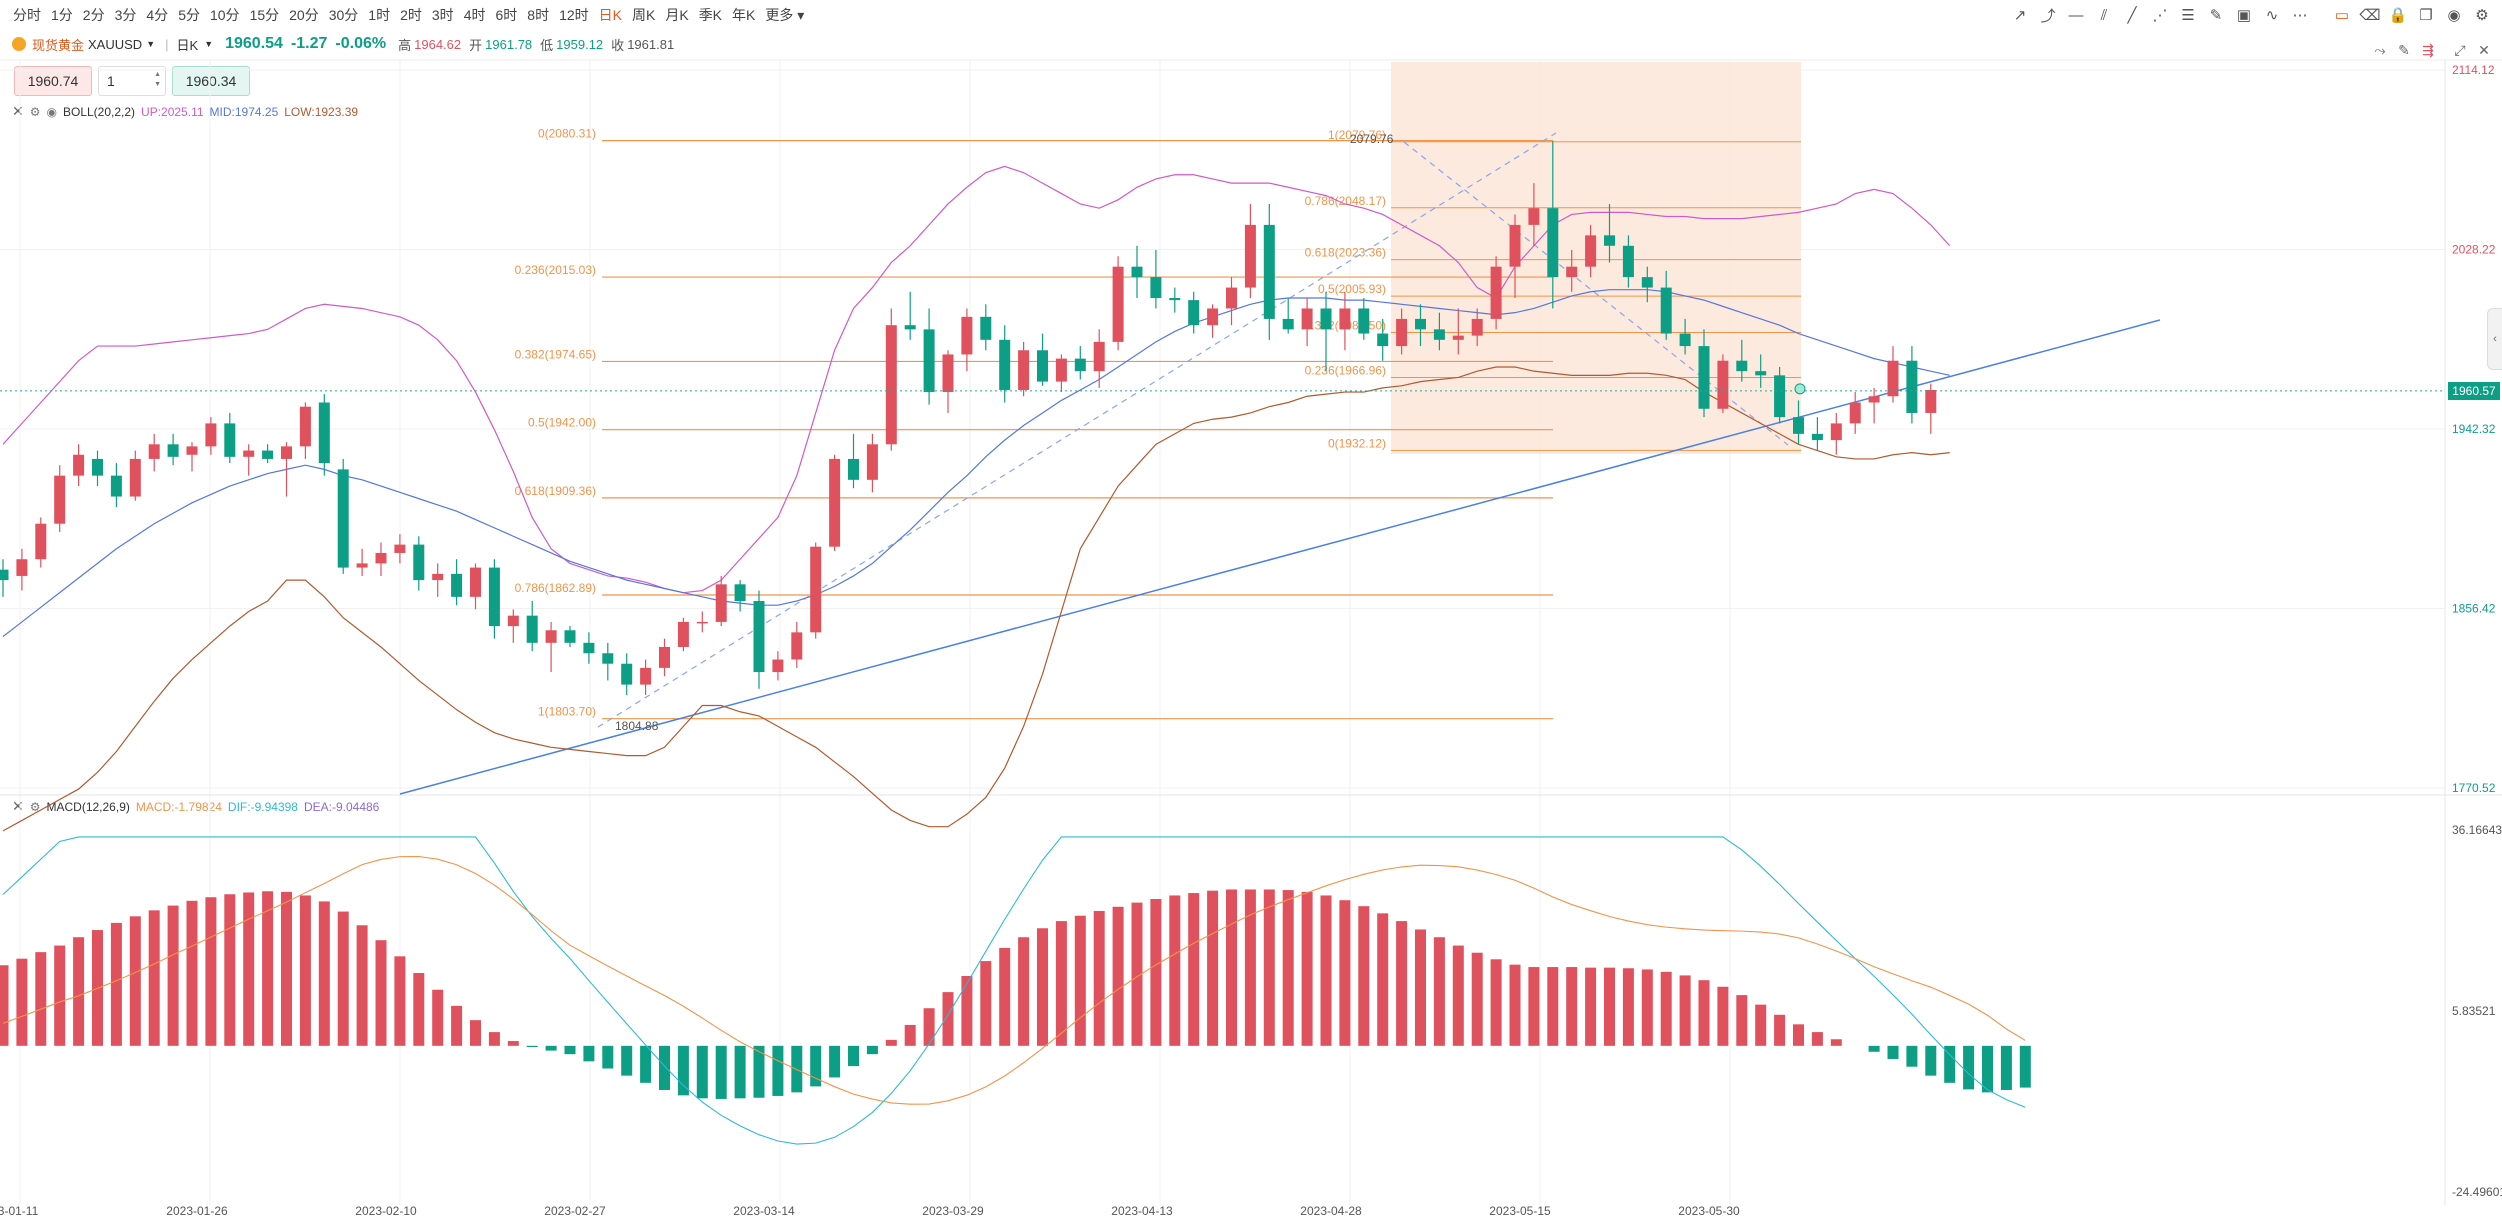 This screenshot has height=1222, width=2502. What do you see at coordinates (224, 15) in the screenshot?
I see `timeframe-6: 10分` at bounding box center [224, 15].